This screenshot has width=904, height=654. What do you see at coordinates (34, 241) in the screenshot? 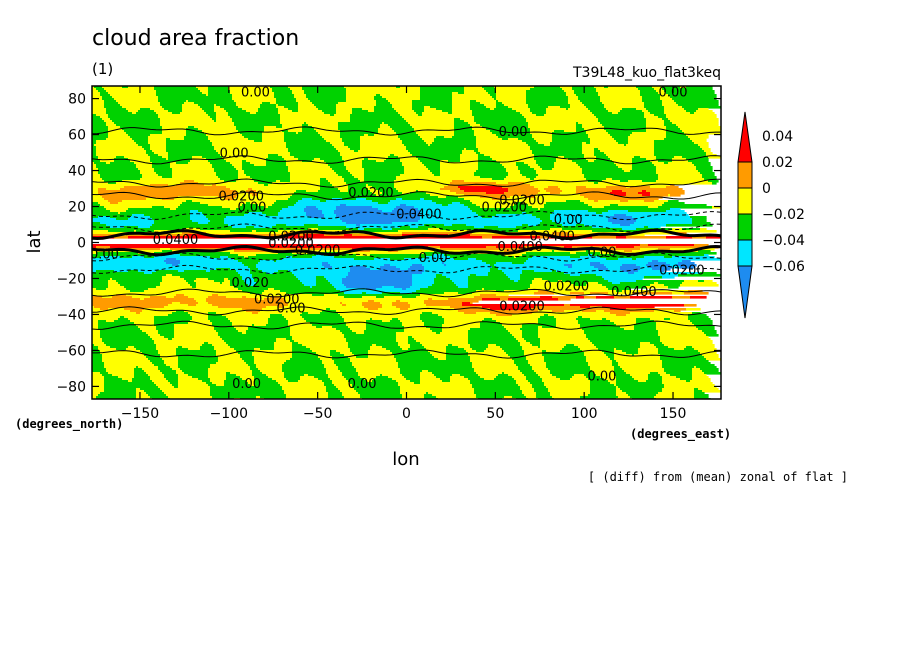
I see `y-axis-label: lat` at bounding box center [34, 241].